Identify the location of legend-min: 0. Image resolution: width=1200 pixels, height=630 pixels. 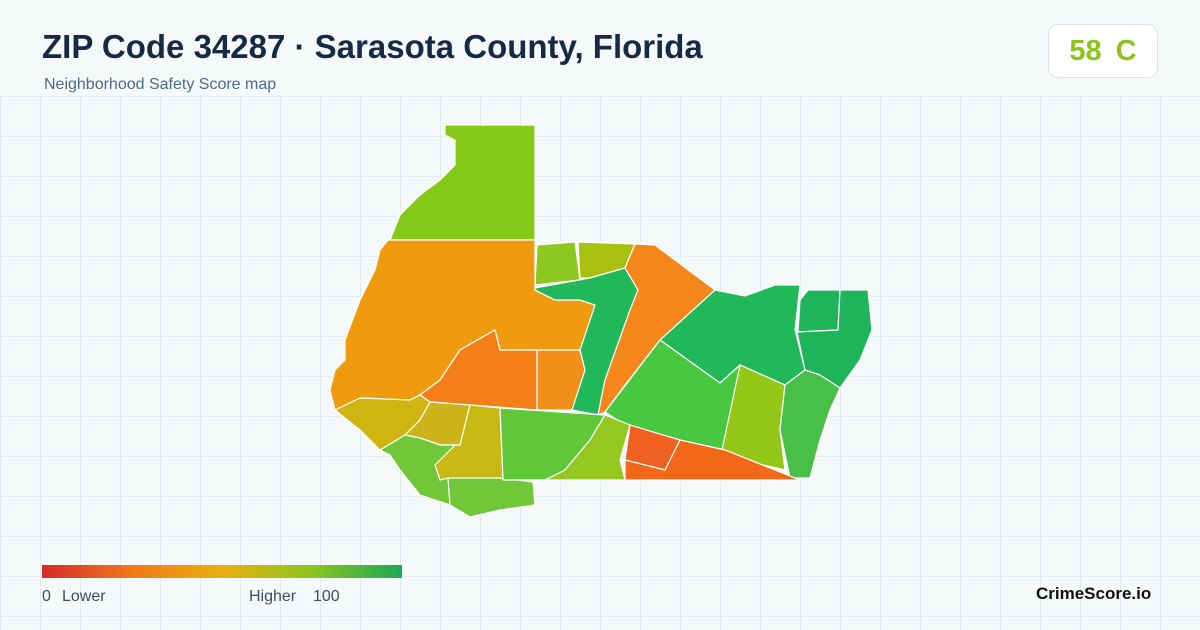
(46, 596).